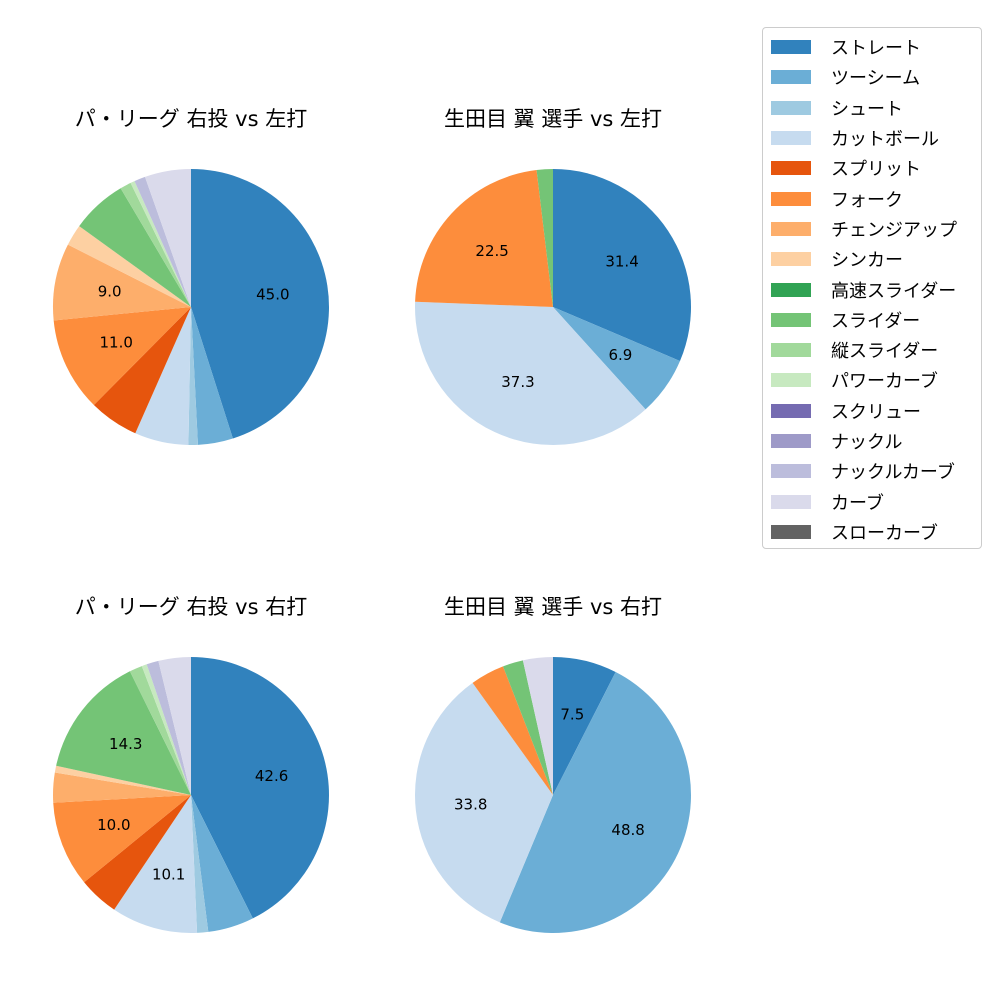 The image size is (1000, 1000). Describe the element at coordinates (572, 714) in the screenshot. I see `pie-data-label: 7.5` at that location.